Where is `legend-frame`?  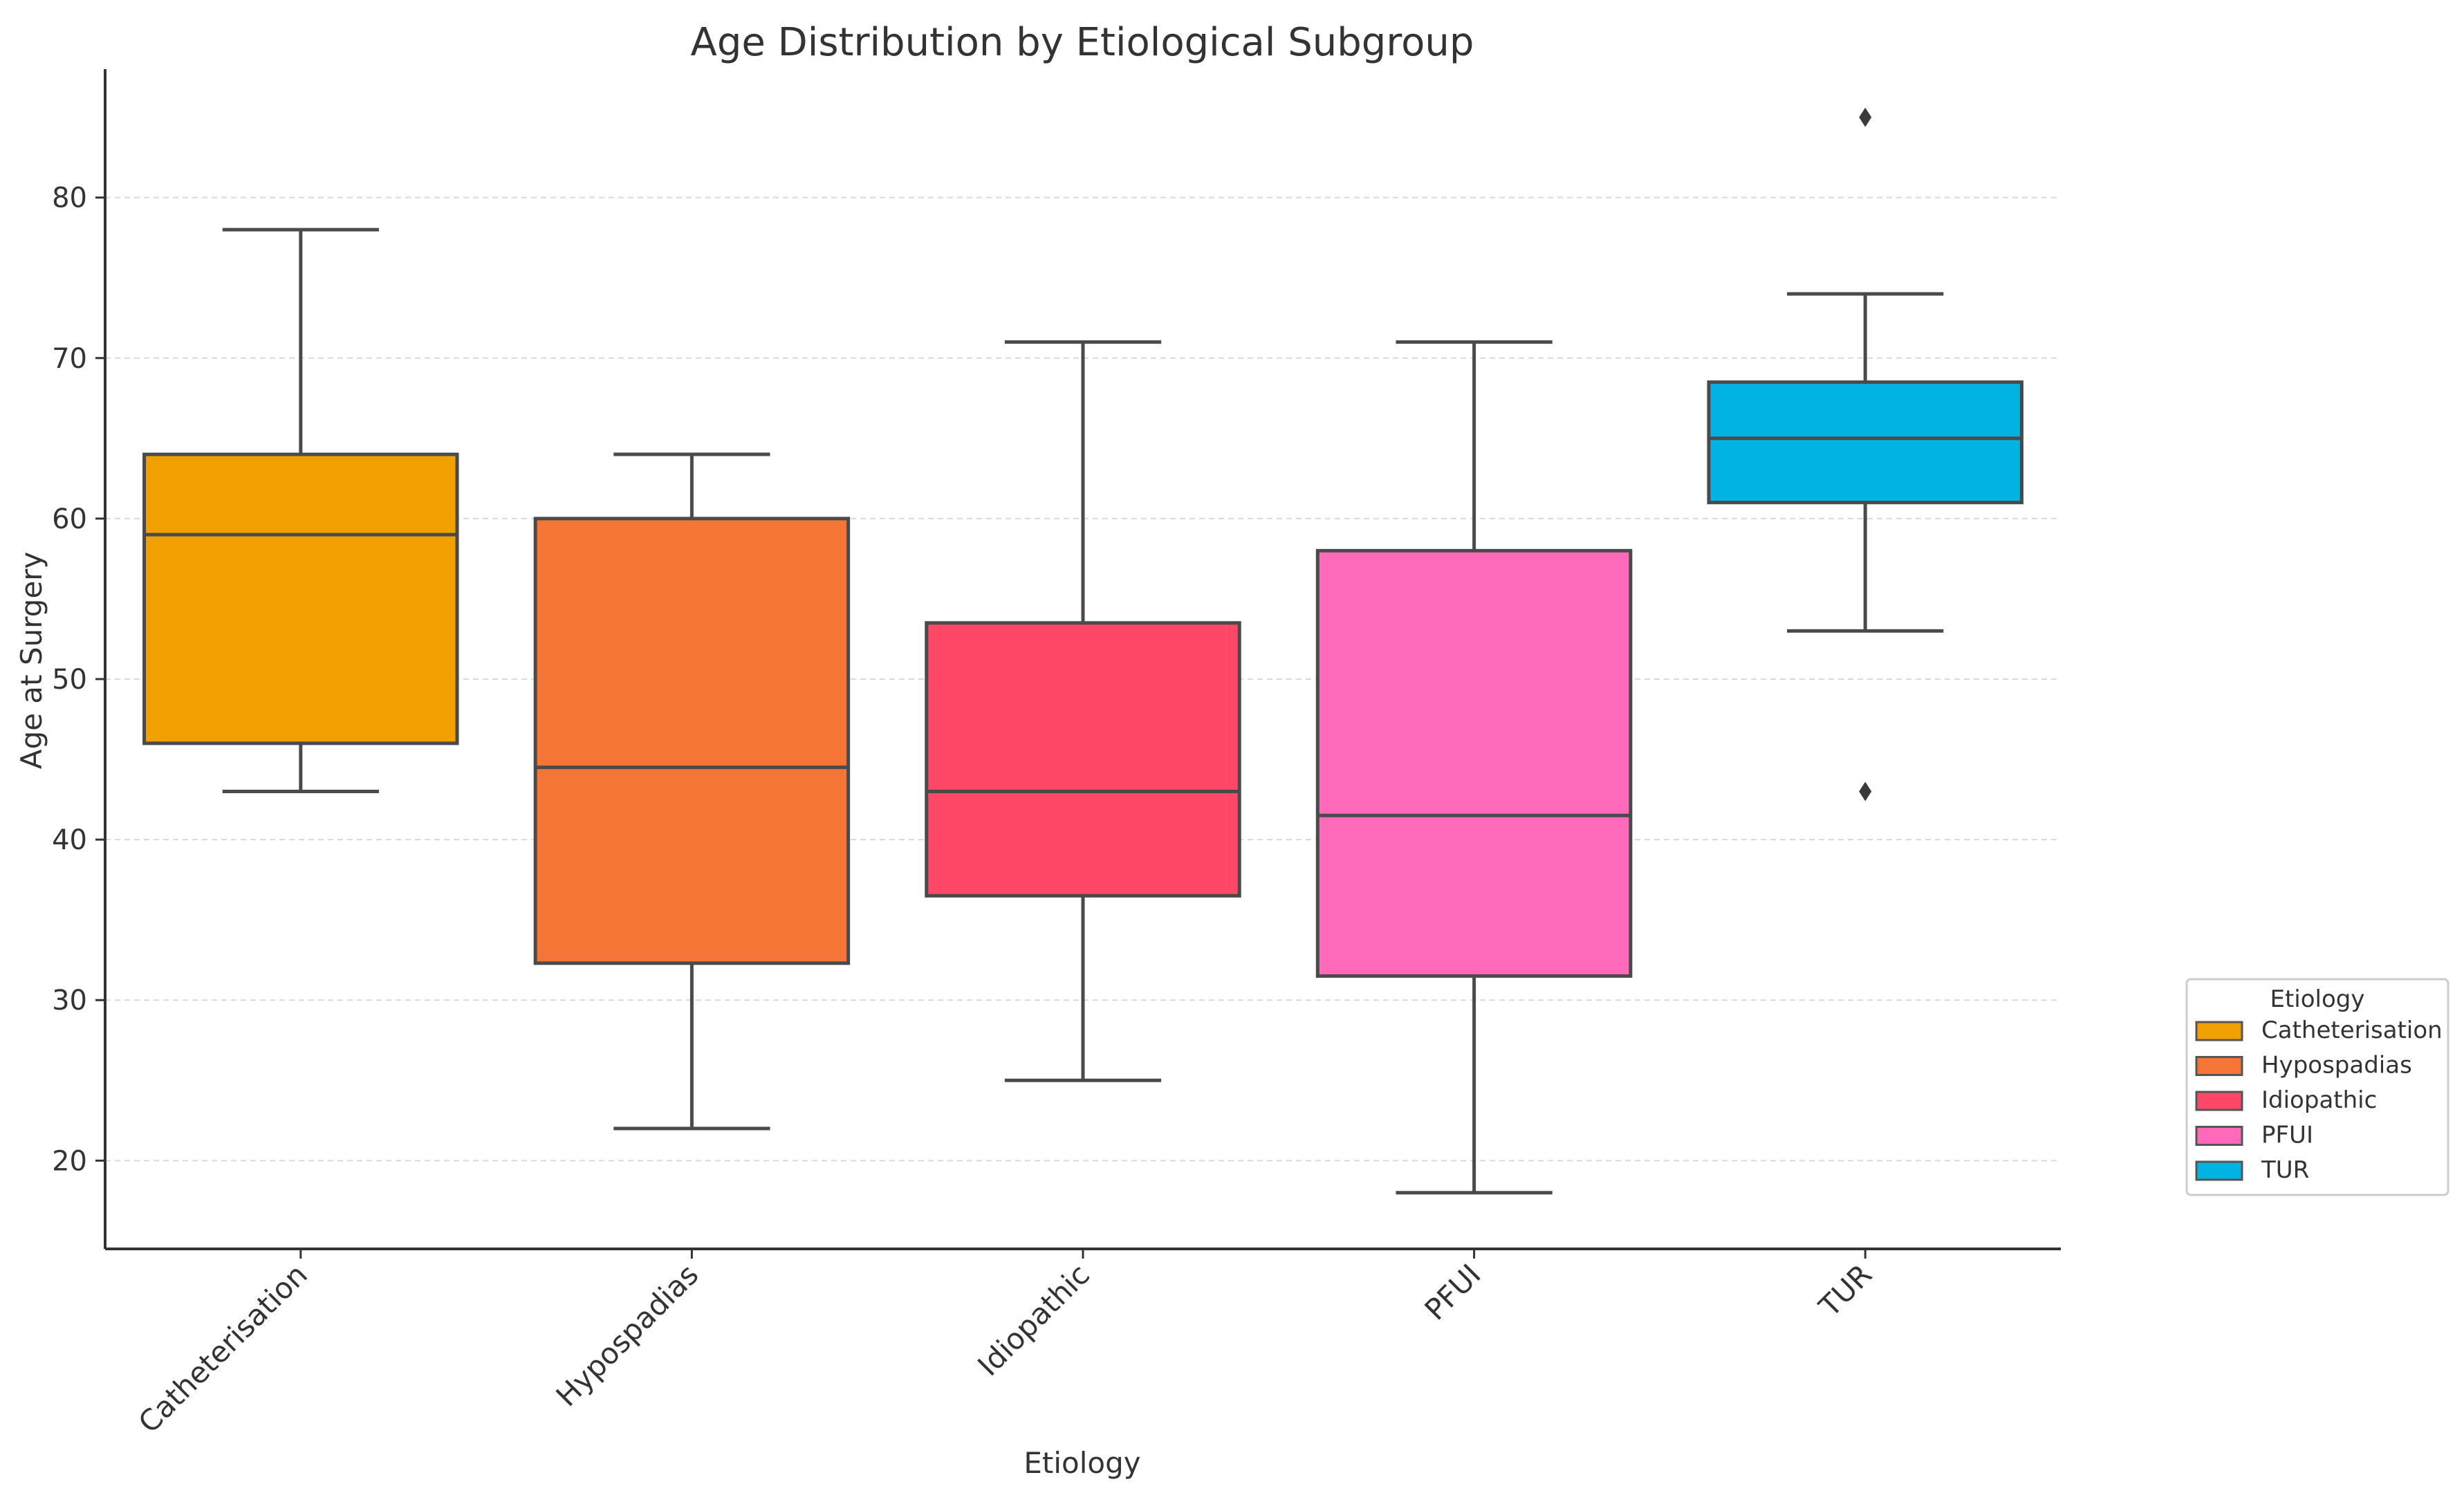
legend-frame is located at coordinates (2317, 1087).